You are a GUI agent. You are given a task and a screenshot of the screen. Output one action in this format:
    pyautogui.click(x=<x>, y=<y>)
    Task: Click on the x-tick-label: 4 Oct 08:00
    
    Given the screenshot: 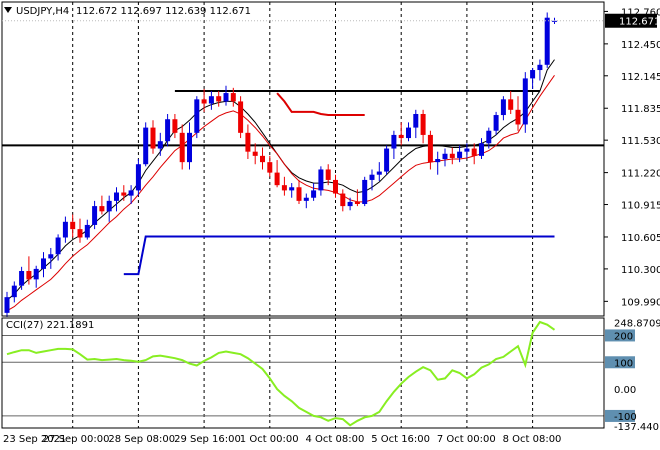 What is the action you would take?
    pyautogui.click(x=335, y=439)
    